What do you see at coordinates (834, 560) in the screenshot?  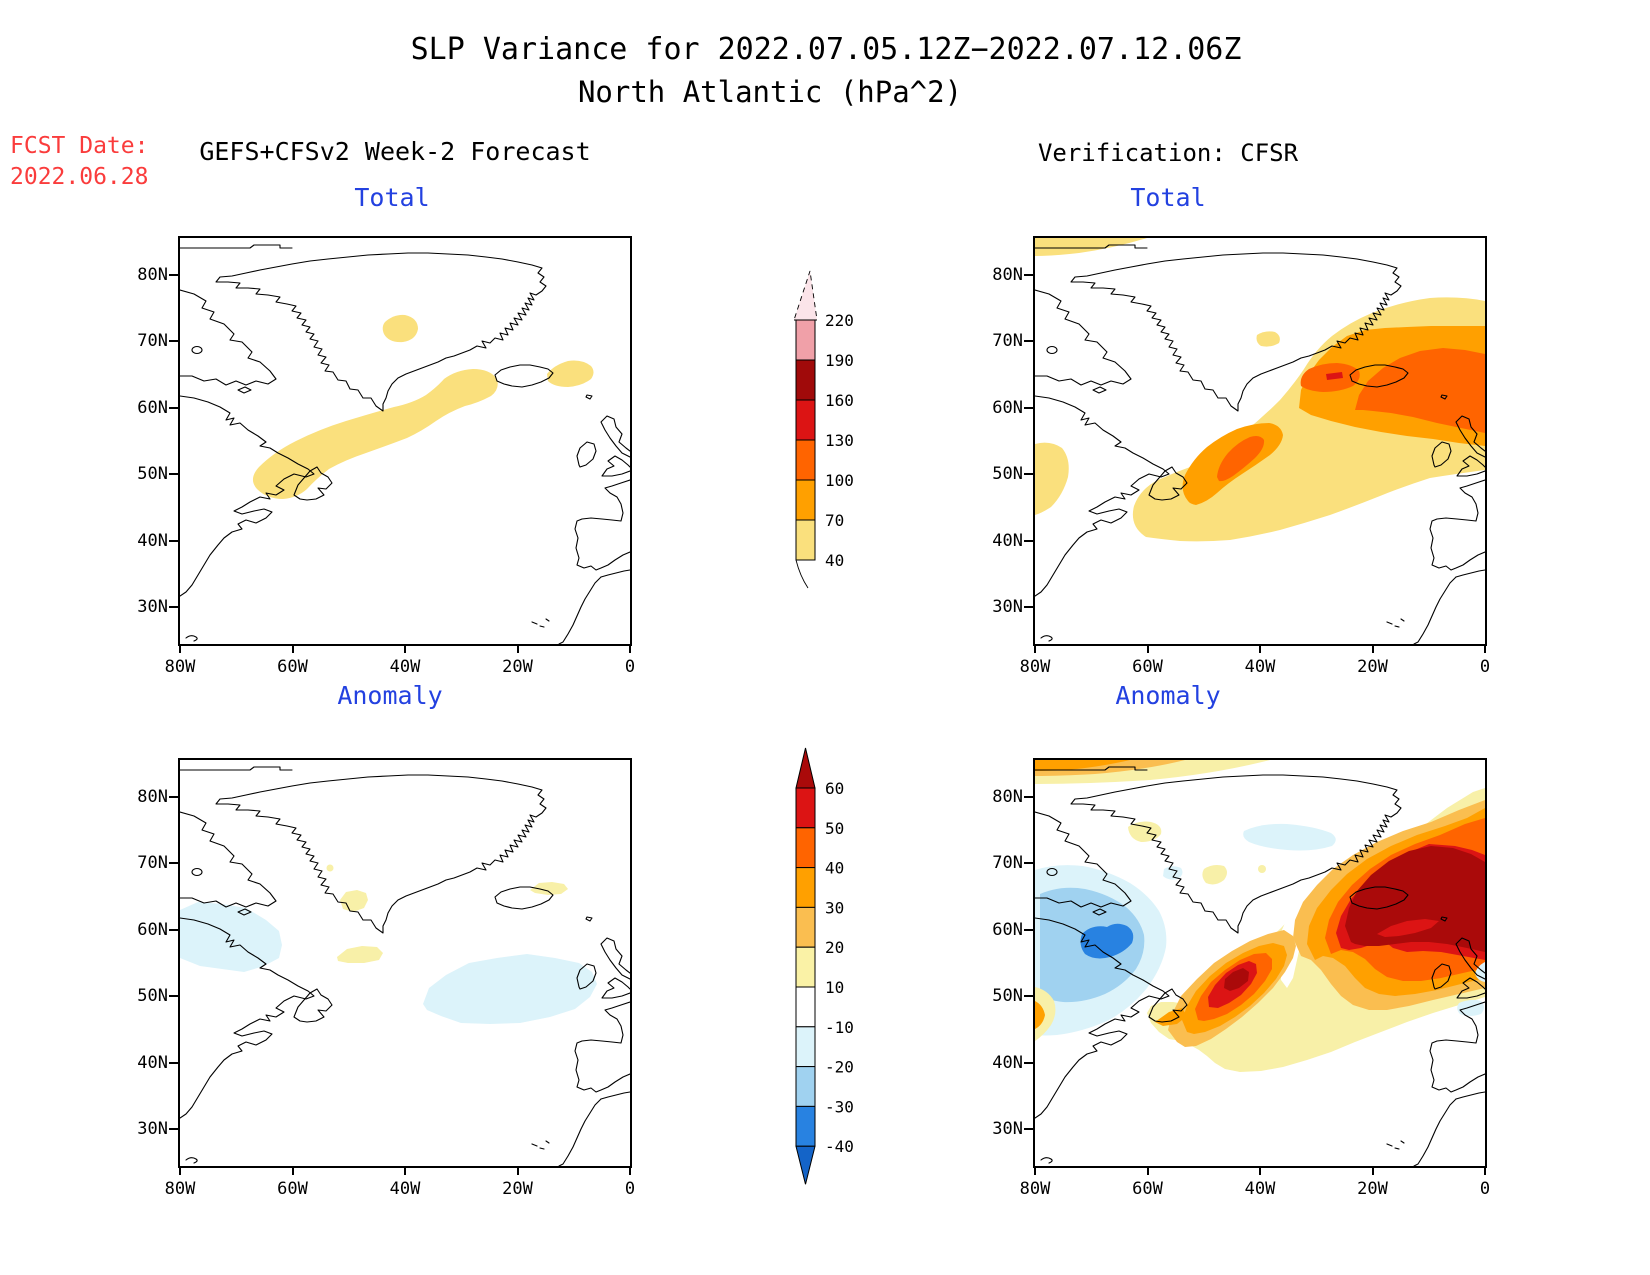 I see `svg-text: 40` at bounding box center [834, 560].